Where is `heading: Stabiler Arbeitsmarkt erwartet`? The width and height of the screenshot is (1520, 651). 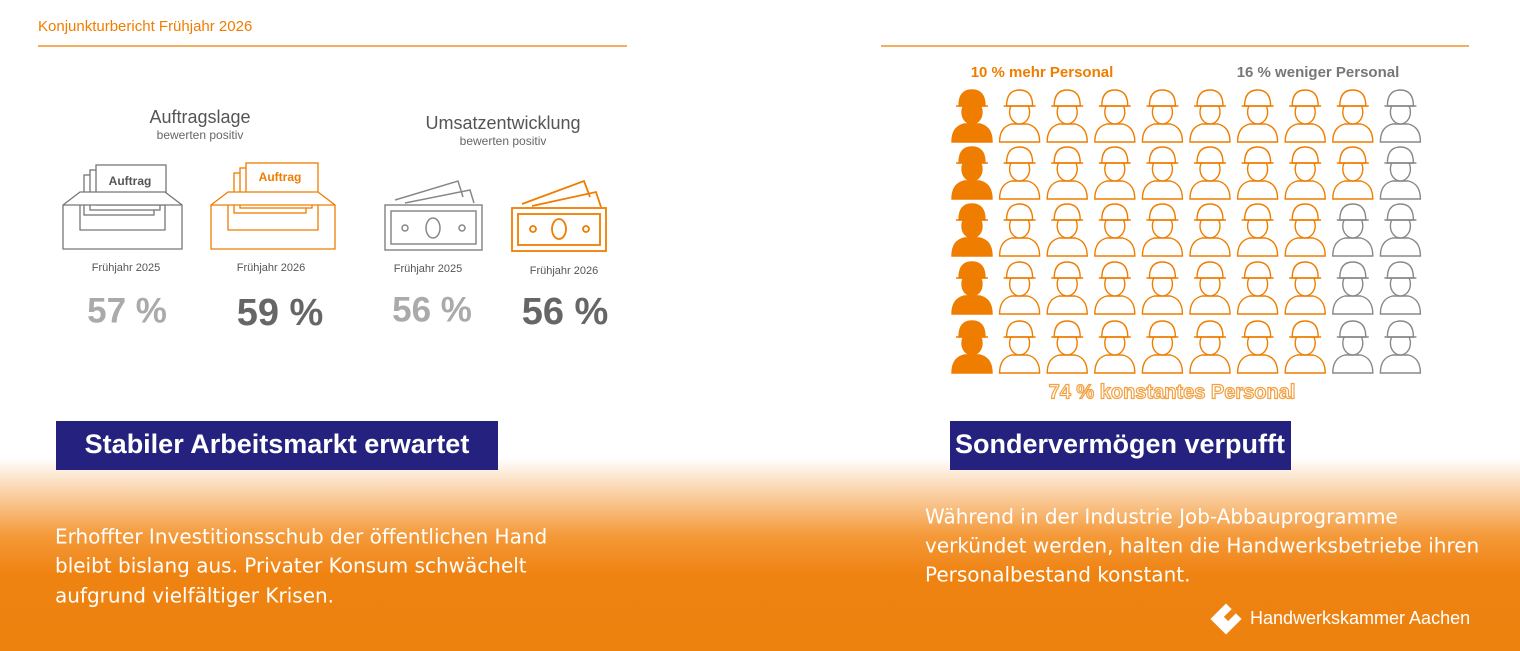 heading: Stabiler Arbeitsmarkt erwartet is located at coordinates (277, 444).